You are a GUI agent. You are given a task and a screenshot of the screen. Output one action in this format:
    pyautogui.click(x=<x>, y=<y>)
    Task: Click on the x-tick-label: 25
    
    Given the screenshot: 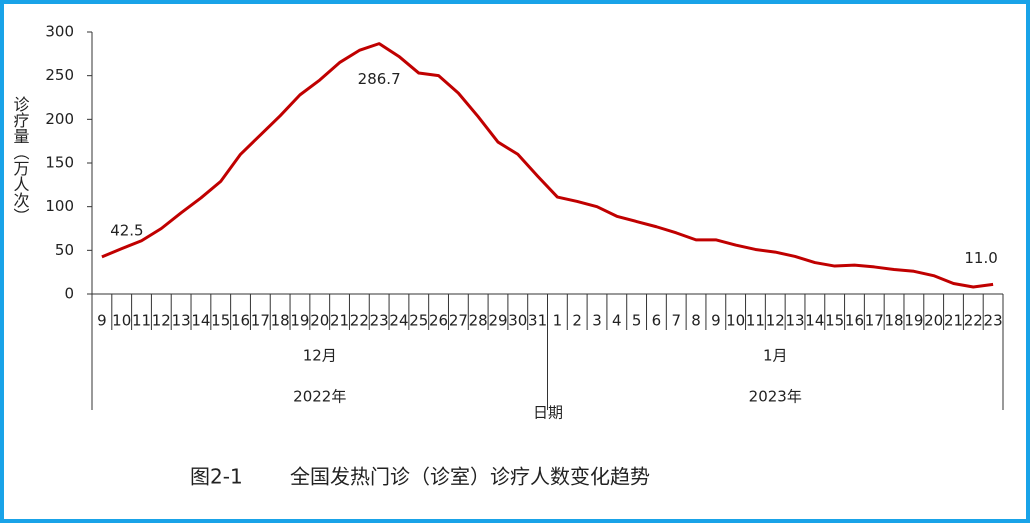 What is the action you would take?
    pyautogui.click(x=418, y=321)
    